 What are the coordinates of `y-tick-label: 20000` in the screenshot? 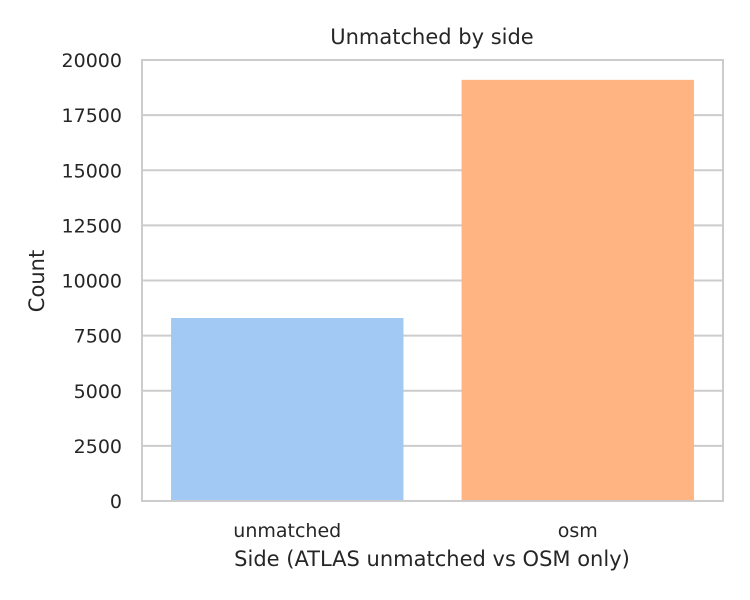 It's located at (92, 61).